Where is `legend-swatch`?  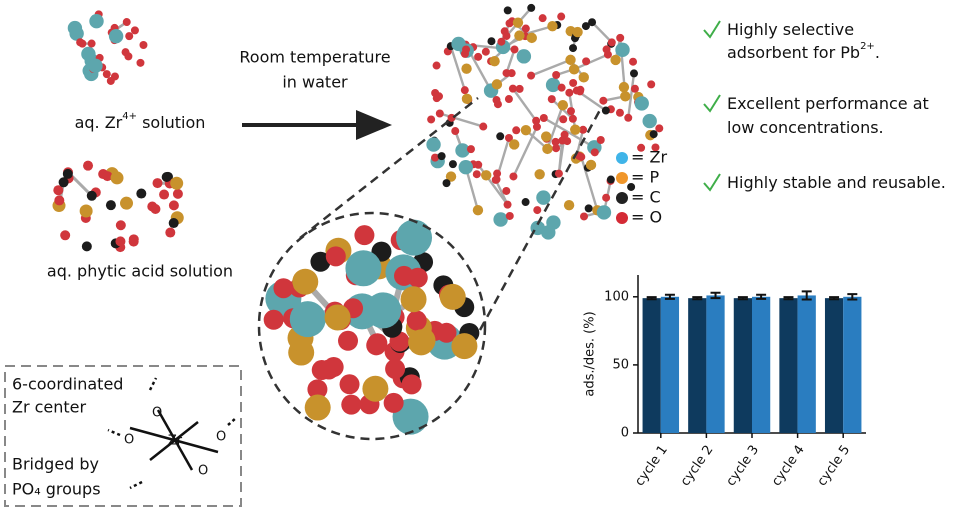 legend-swatch is located at coordinates (622, 158).